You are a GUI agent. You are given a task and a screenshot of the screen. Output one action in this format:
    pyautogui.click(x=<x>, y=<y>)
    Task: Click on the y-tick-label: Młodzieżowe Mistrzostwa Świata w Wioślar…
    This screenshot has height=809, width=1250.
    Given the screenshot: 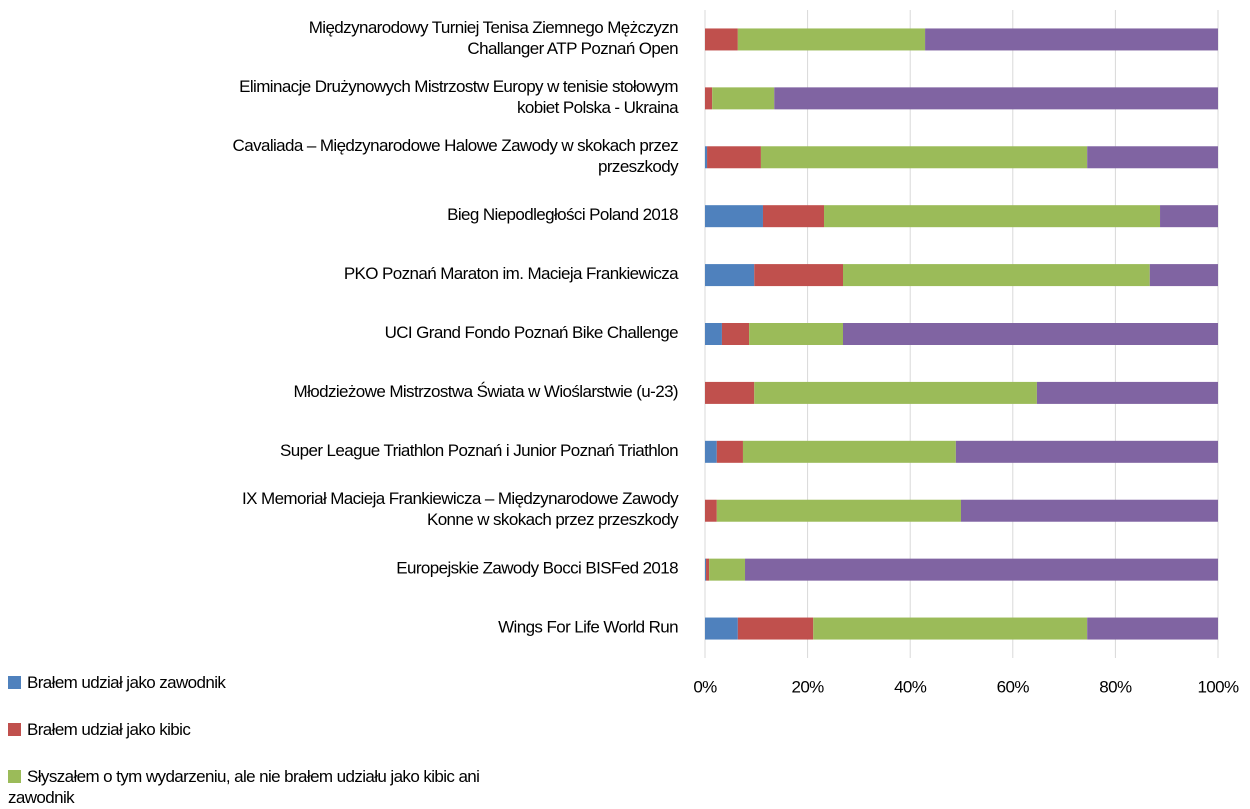 What is the action you would take?
    pyautogui.click(x=486, y=391)
    